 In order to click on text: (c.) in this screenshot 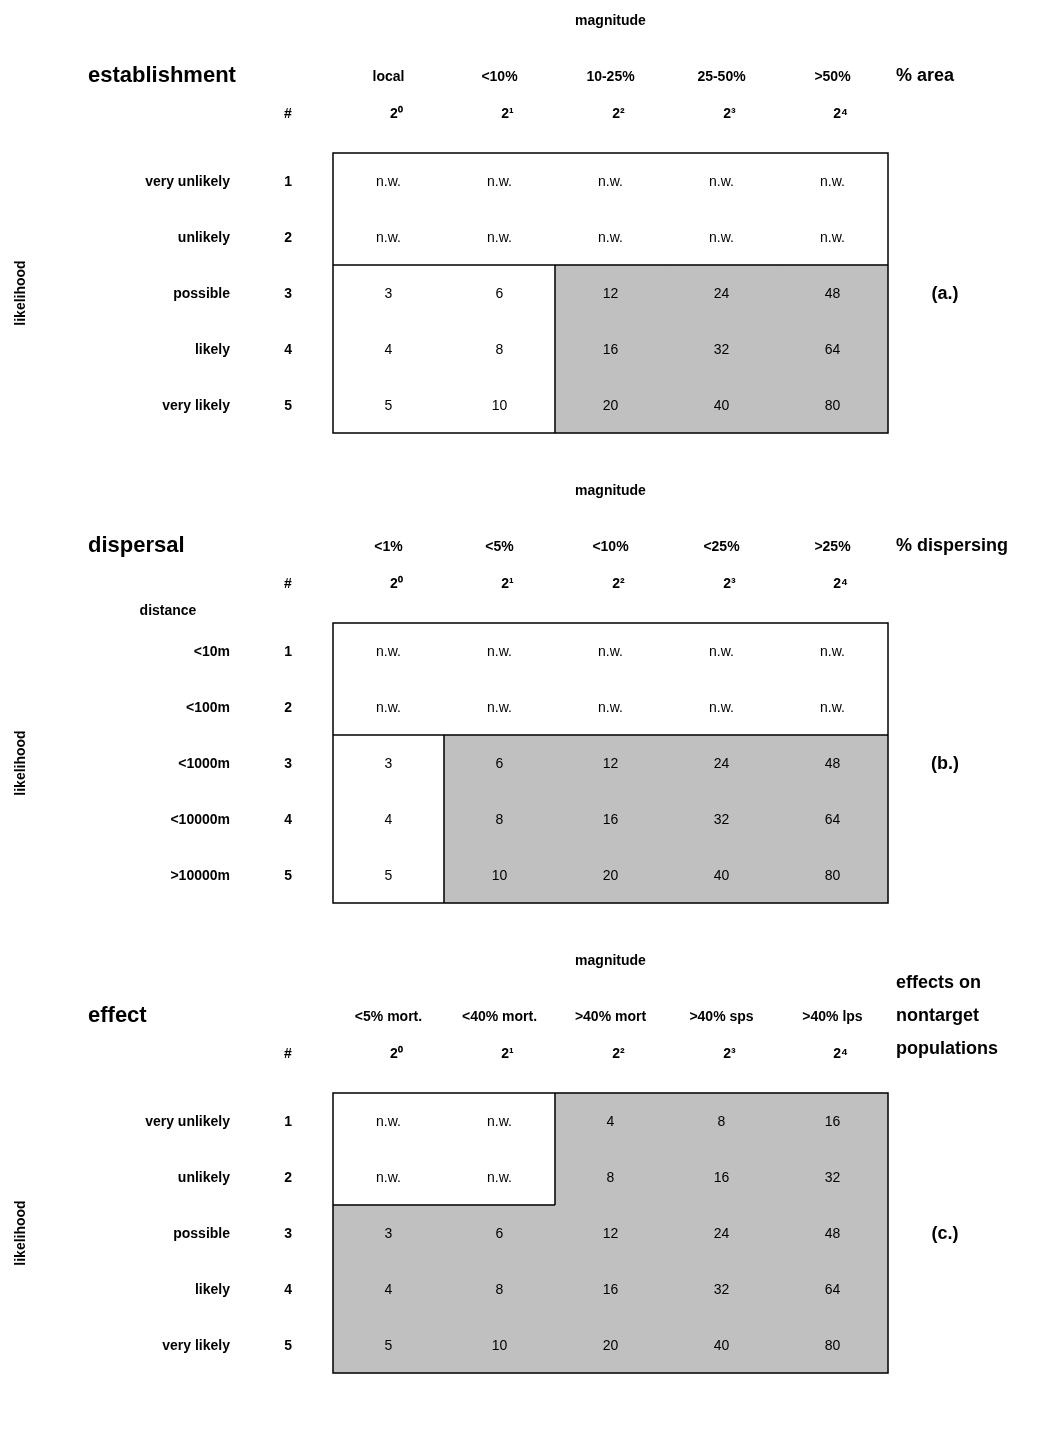, I will do `click(945, 1233)`.